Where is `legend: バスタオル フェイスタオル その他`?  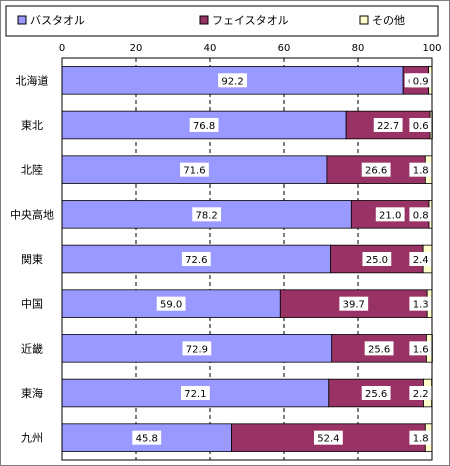 legend: バスタオル フェイスタオル その他 is located at coordinates (211, 20).